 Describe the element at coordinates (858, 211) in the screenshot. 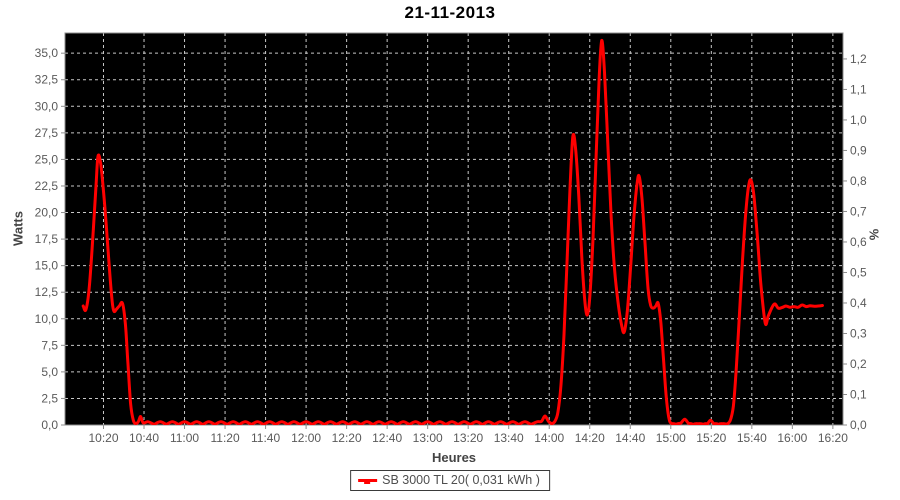

I see `y-right-tick-label: 0,7` at that location.